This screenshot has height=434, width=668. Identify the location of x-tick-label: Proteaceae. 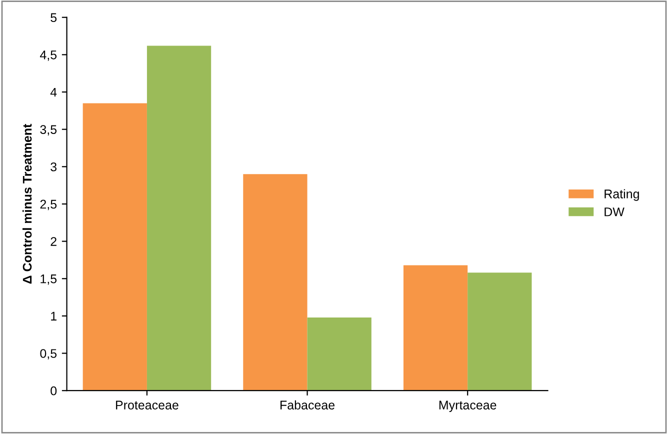
(147, 405).